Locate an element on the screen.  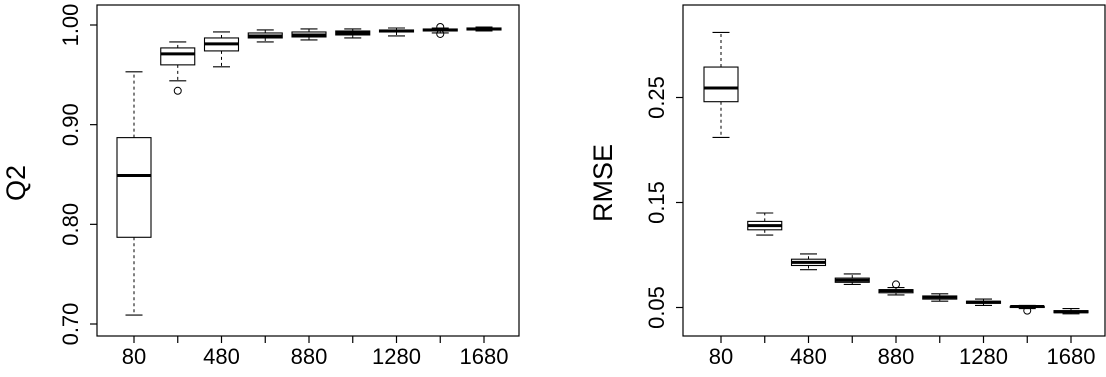
q2-y-axis-label: Q2 is located at coordinates (16, 183).